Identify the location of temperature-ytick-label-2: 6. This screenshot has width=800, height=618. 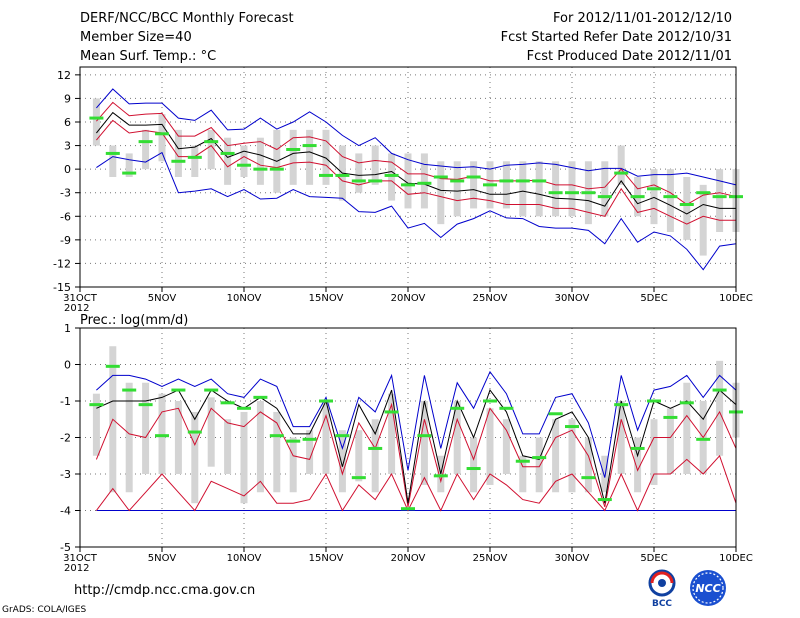
(67, 122).